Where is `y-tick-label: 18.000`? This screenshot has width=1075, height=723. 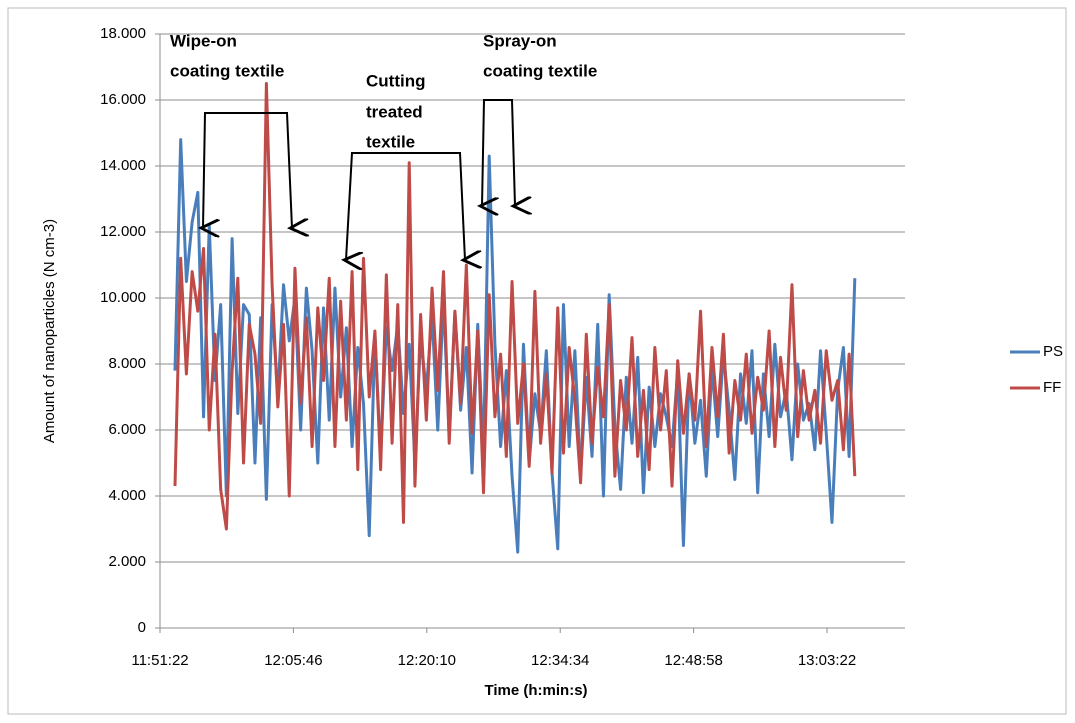 y-tick-label: 18.000 is located at coordinates (123, 33).